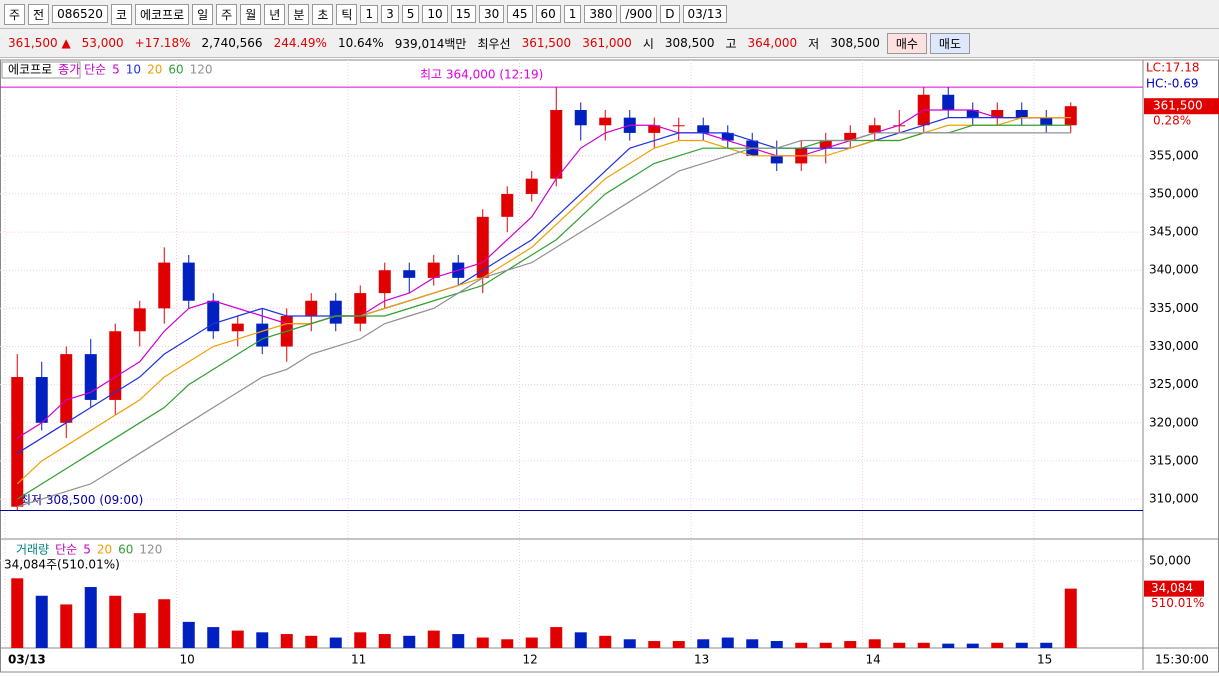  Describe the element at coordinates (546, 43) in the screenshot. I see `info-text: 361,500` at that location.